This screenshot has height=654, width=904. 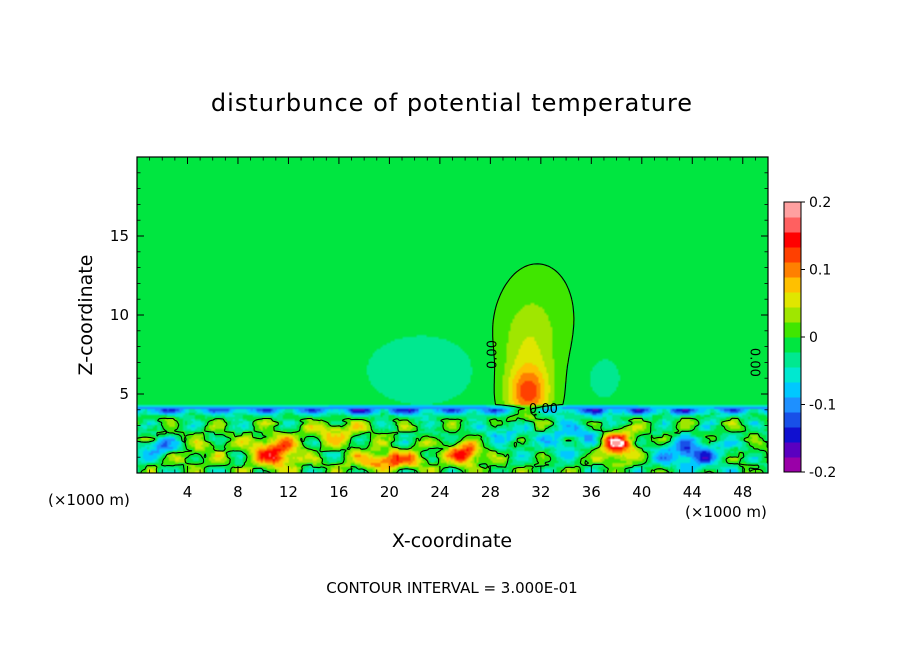 What do you see at coordinates (188, 492) in the screenshot?
I see `x-tick-label: 4` at bounding box center [188, 492].